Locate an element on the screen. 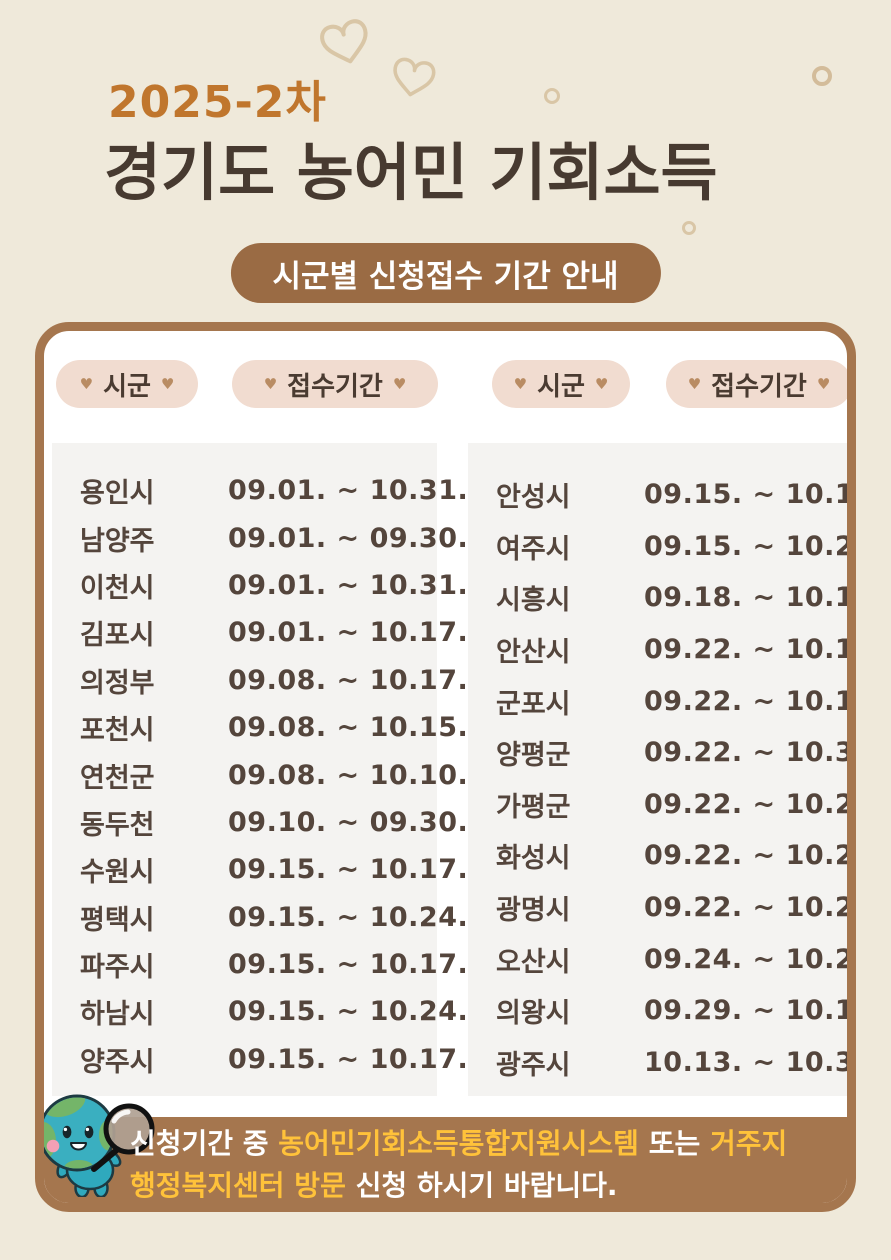  table-row: 의정부 09.08. ~ 10.17. is located at coordinates (274, 680).